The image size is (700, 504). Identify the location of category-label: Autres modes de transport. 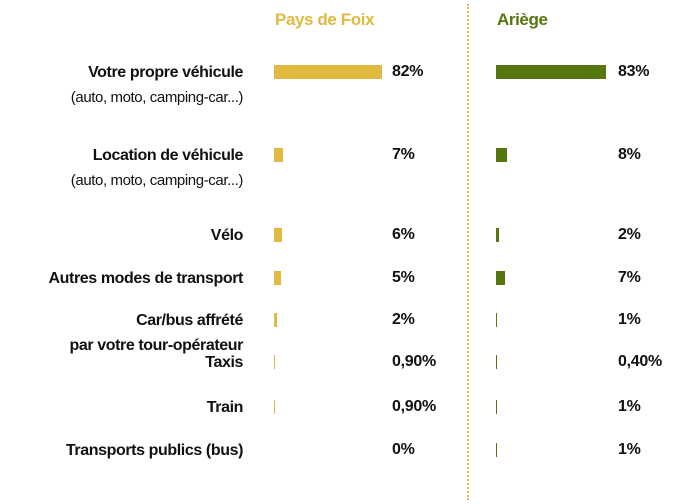
(146, 278).